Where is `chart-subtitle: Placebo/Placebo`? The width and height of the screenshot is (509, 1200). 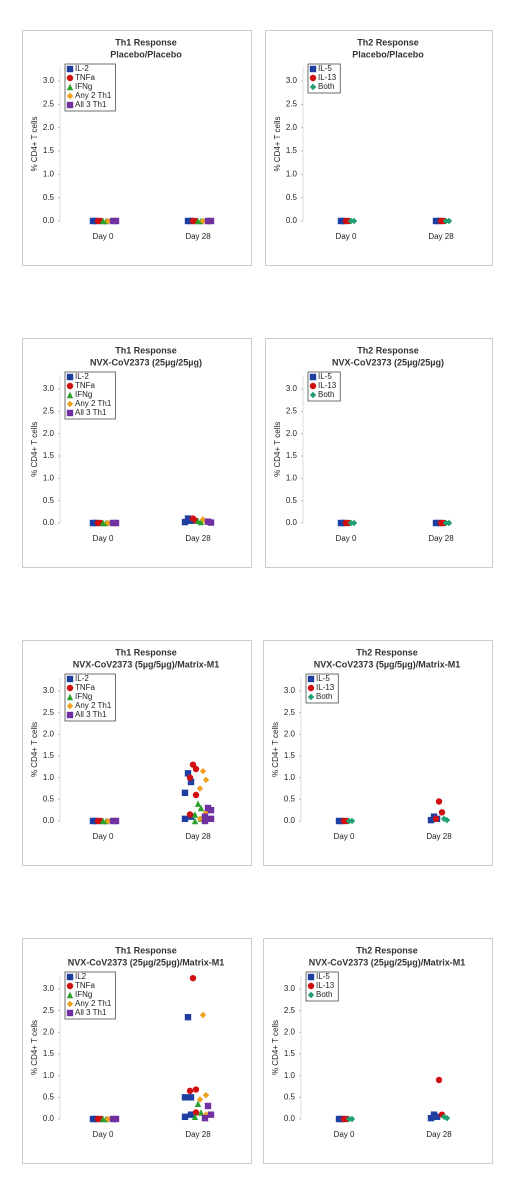 chart-subtitle: Placebo/Placebo is located at coordinates (146, 54).